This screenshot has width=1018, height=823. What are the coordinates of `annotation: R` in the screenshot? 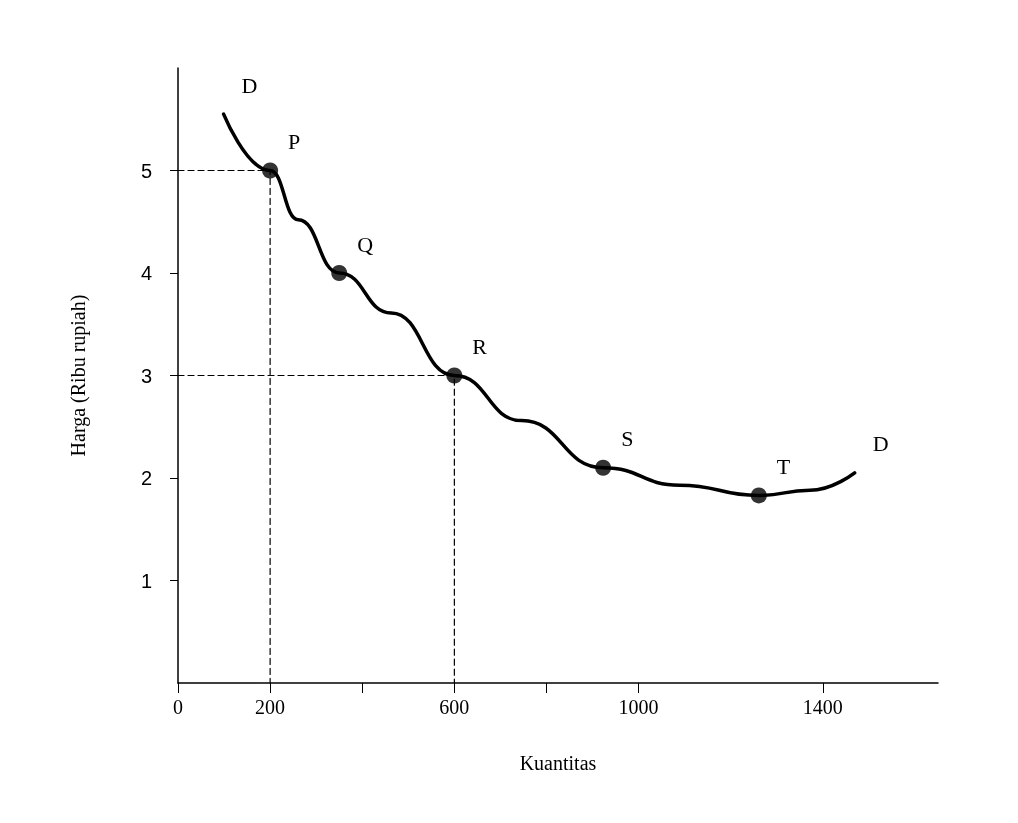 It's located at (480, 346).